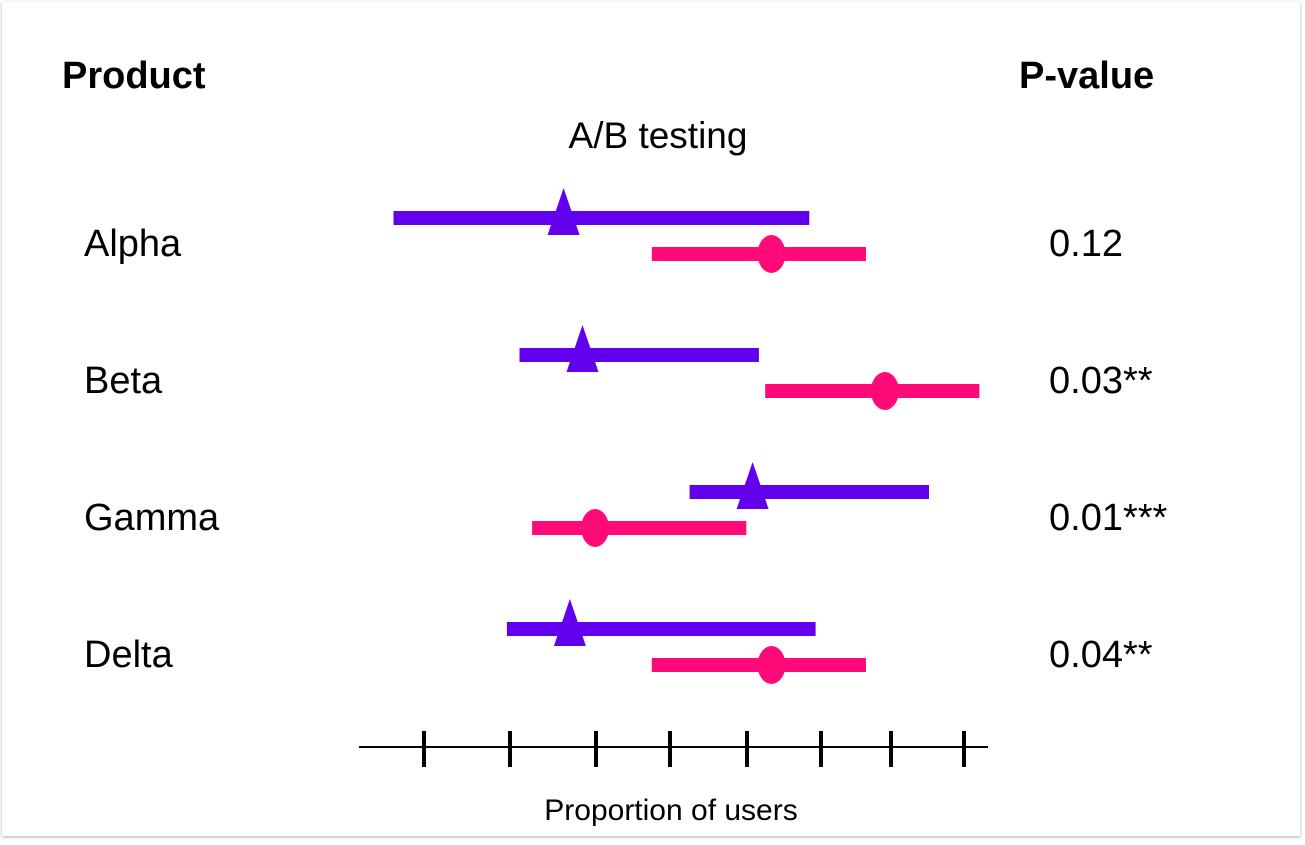 The width and height of the screenshot is (1305, 845). What do you see at coordinates (129, 655) in the screenshot?
I see `product-label-delta: Delta` at bounding box center [129, 655].